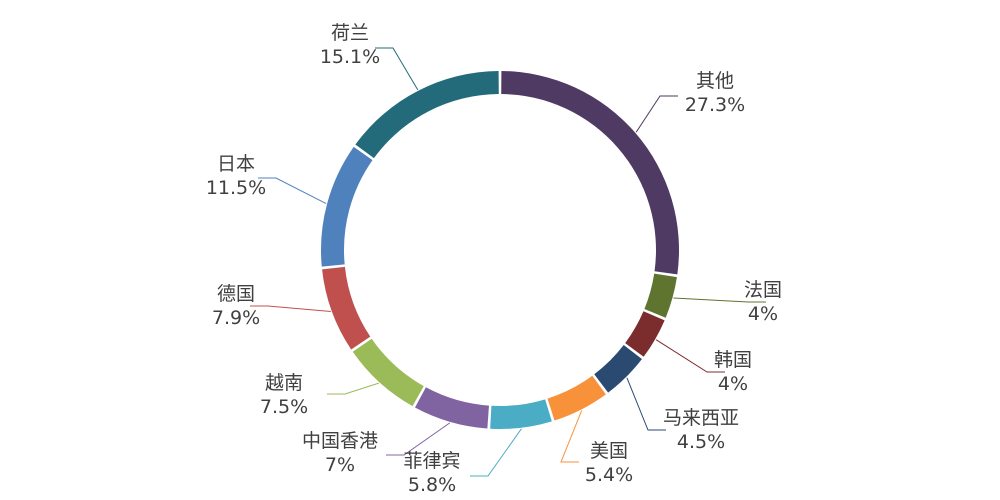  What do you see at coordinates (609, 451) in the screenshot?
I see `slice-name-label: 美国` at bounding box center [609, 451].